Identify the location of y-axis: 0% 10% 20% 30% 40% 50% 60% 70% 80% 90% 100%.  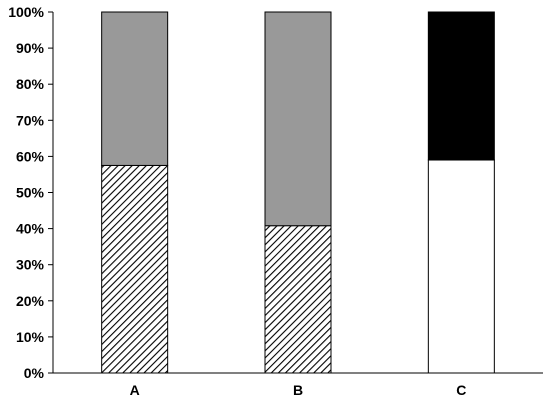
(31, 192).